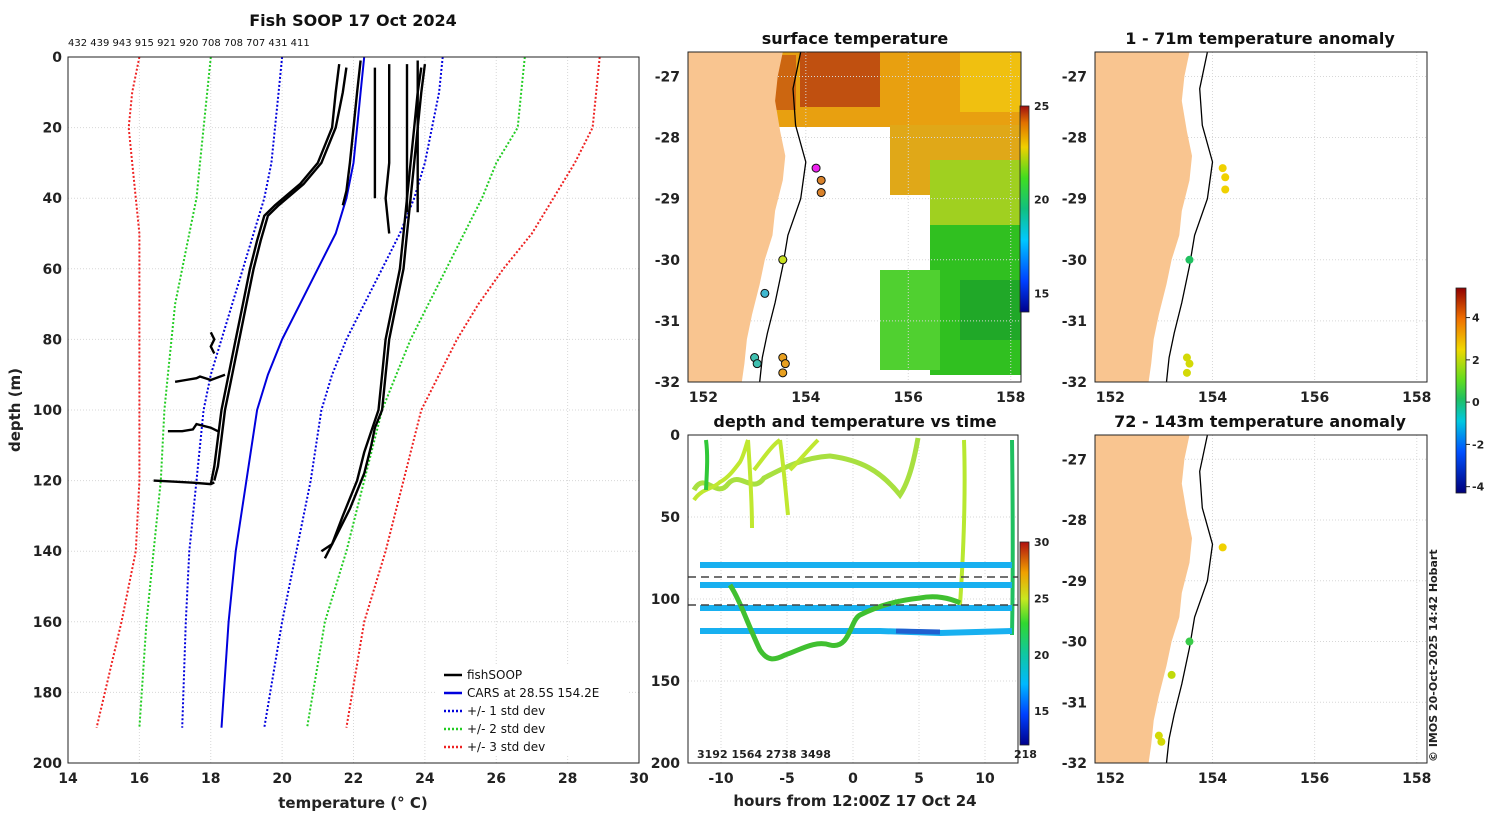 This screenshot has width=1500, height=820. Describe the element at coordinates (1074, 77) in the screenshot. I see `map-y-tick-label: -27` at that location.